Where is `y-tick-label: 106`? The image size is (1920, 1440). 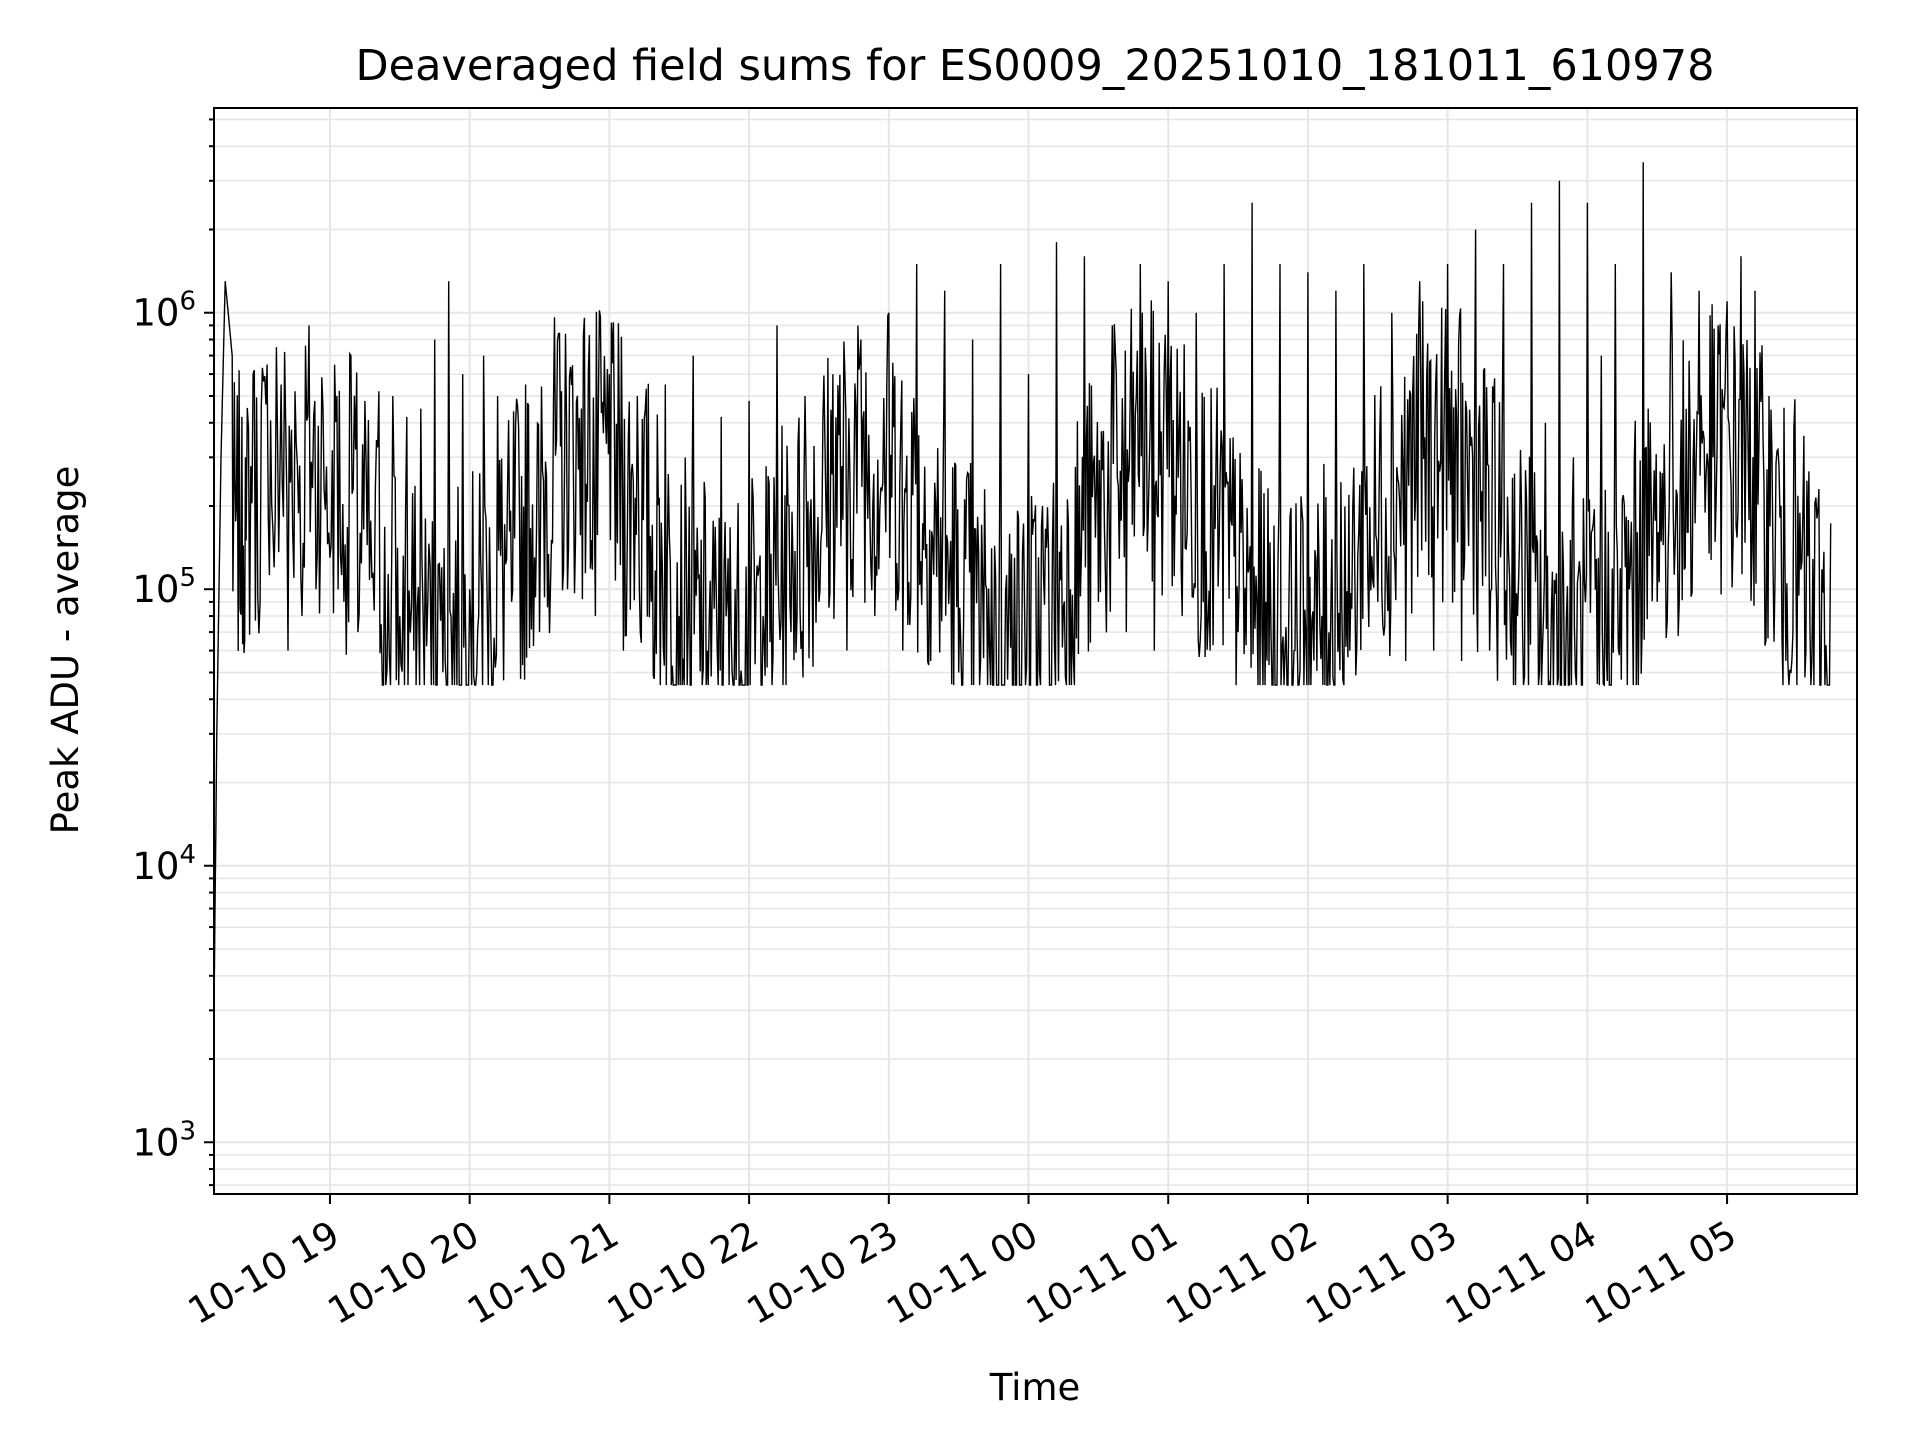
y-tick-label: 106 is located at coordinates (164, 311).